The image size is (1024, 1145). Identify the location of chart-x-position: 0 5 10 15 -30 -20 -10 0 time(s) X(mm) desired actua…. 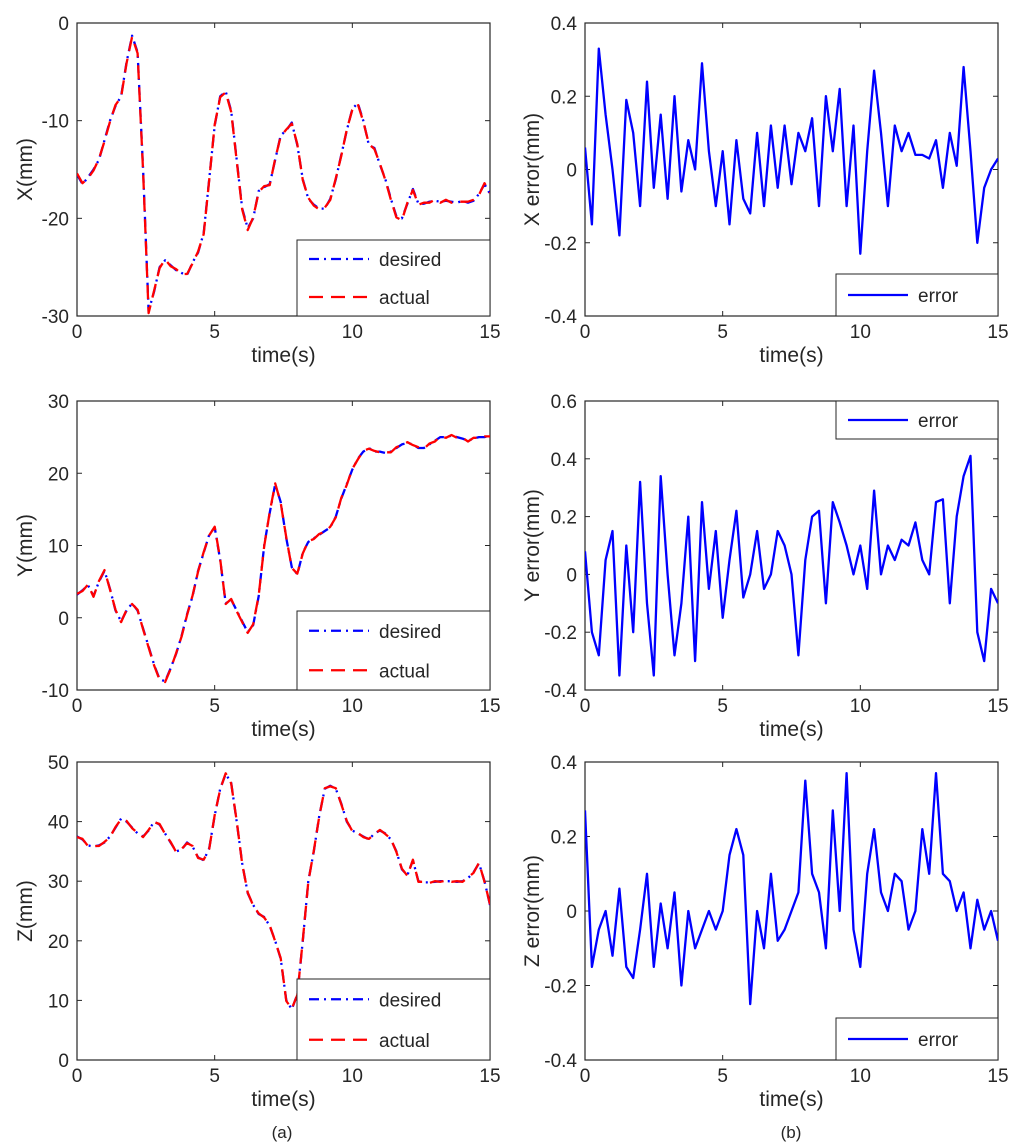
(257, 190).